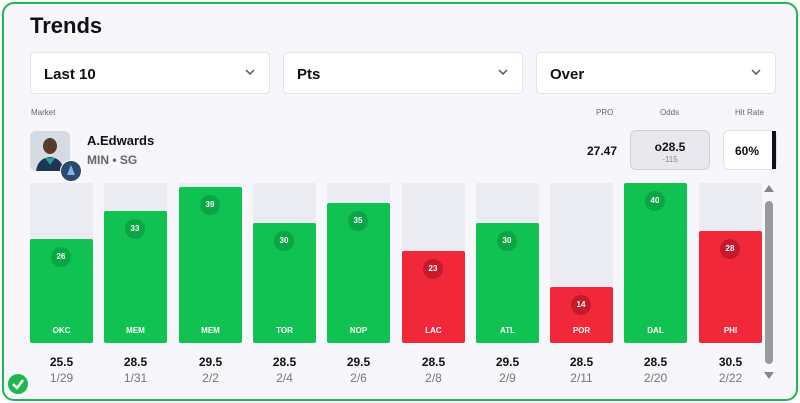 The image size is (800, 403). What do you see at coordinates (61, 257) in the screenshot?
I see `bar-value-label: 26` at bounding box center [61, 257].